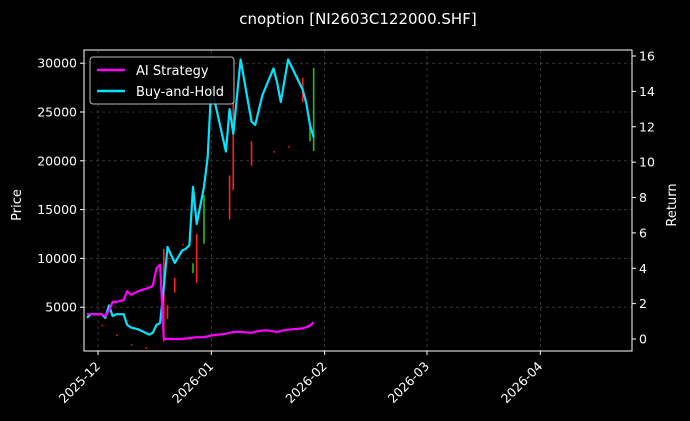 The height and width of the screenshot is (421, 690). What do you see at coordinates (57, 112) in the screenshot?
I see `y-tick-label-left: 25000` at bounding box center [57, 112].